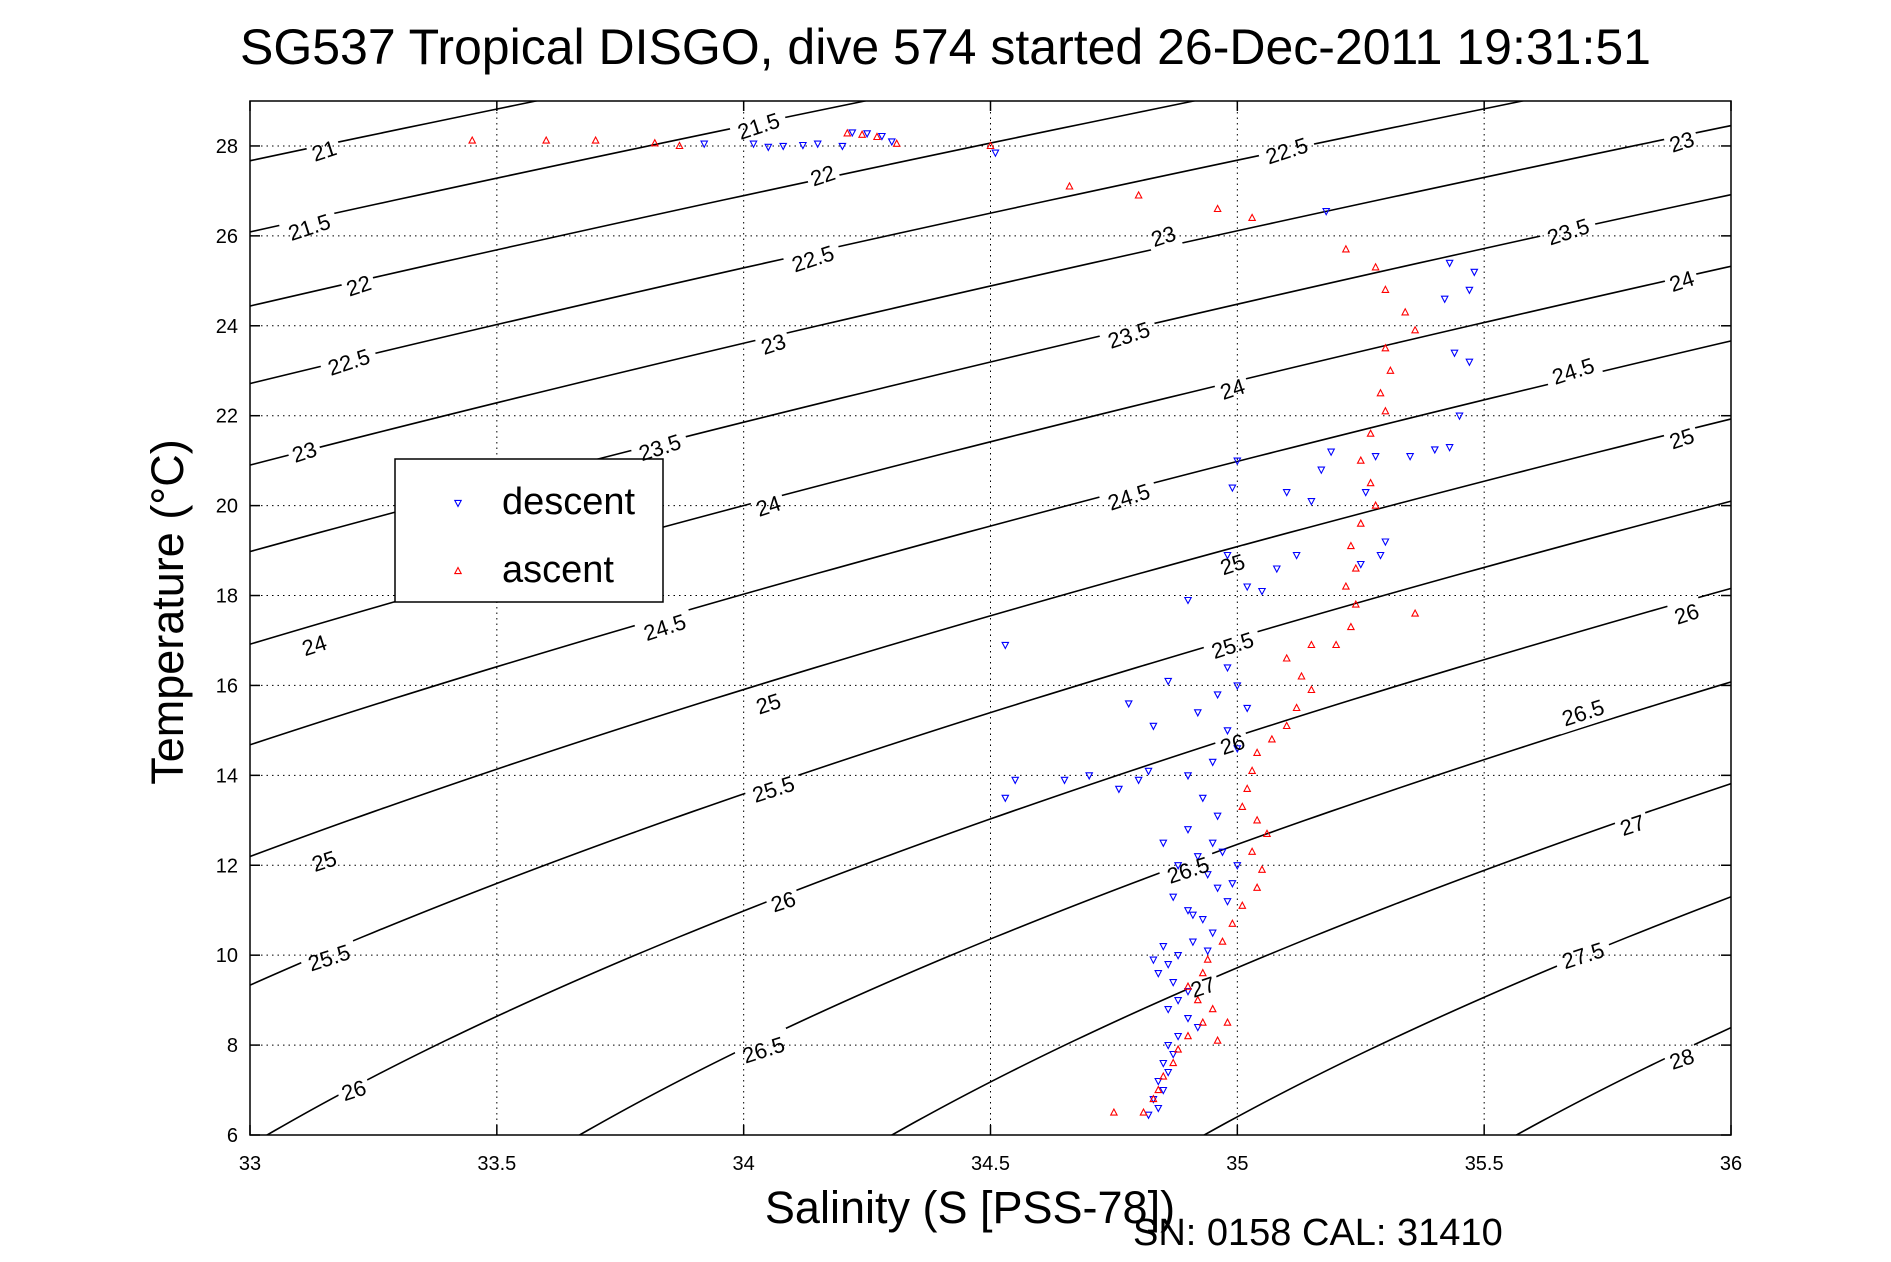  Describe the element at coordinates (227, 597) in the screenshot. I see `y-tick-label: 18` at that location.